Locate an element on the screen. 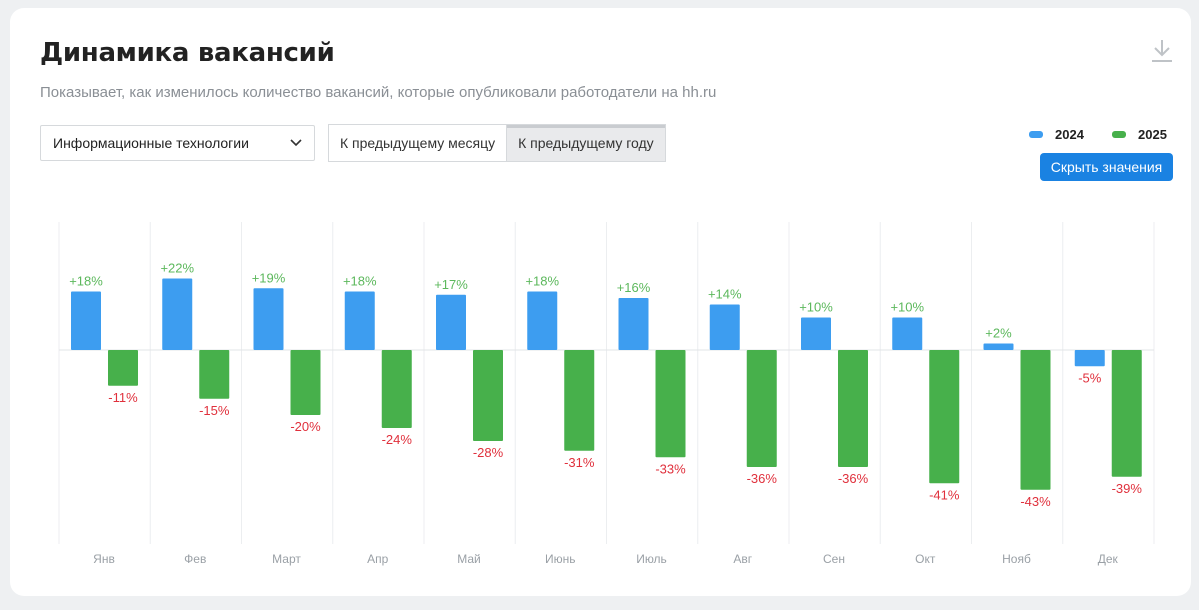  data-label-2024: +17% is located at coordinates (451, 284).